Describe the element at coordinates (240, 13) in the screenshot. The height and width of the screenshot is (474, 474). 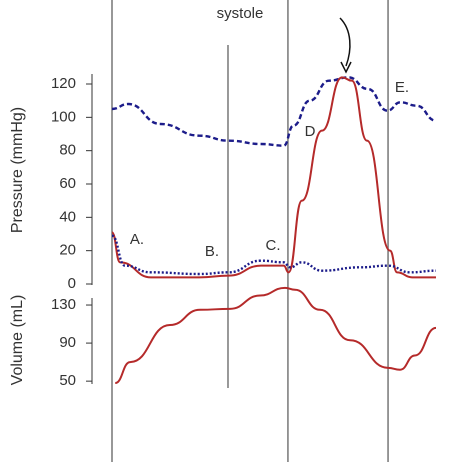
I see `annotation: systole` at that location.